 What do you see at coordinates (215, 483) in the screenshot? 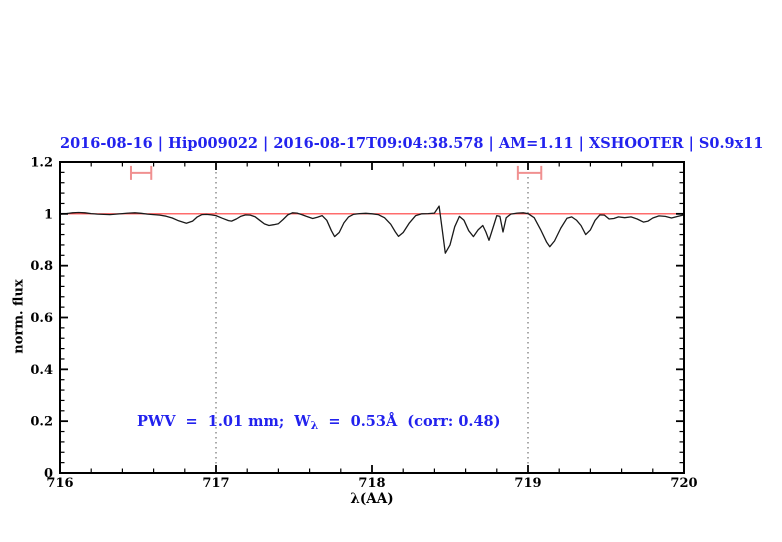
I see `x-tick-label-717: 717` at bounding box center [215, 483].